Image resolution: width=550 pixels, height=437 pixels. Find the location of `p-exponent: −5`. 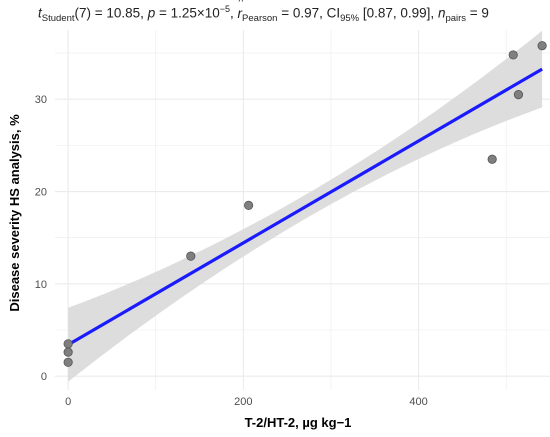

p-exponent: −5 is located at coordinates (225, 9).